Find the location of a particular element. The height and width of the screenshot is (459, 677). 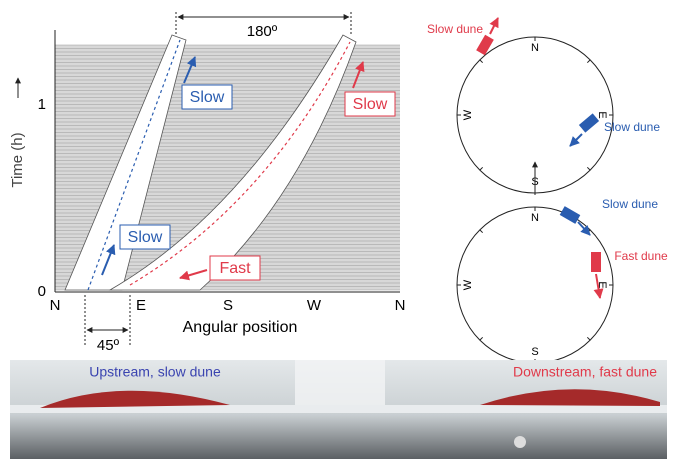

x-tick-label: W is located at coordinates (314, 305).